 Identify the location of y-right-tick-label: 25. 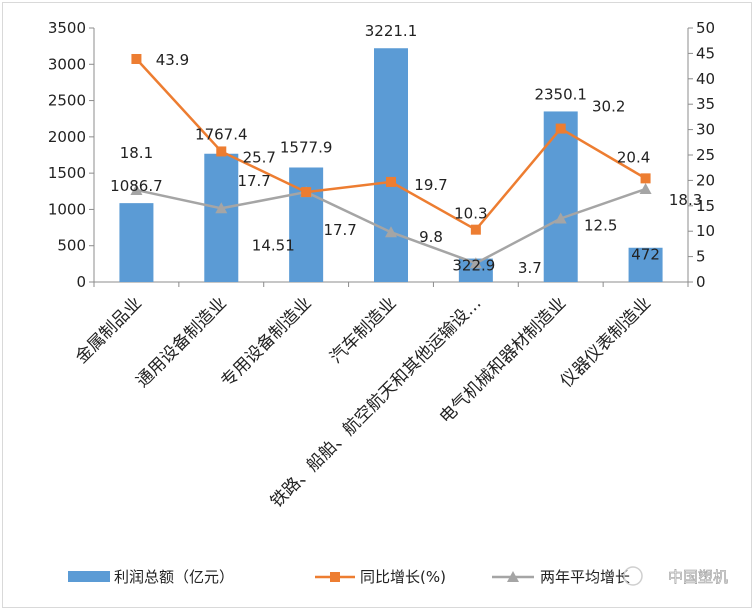
(705, 155).